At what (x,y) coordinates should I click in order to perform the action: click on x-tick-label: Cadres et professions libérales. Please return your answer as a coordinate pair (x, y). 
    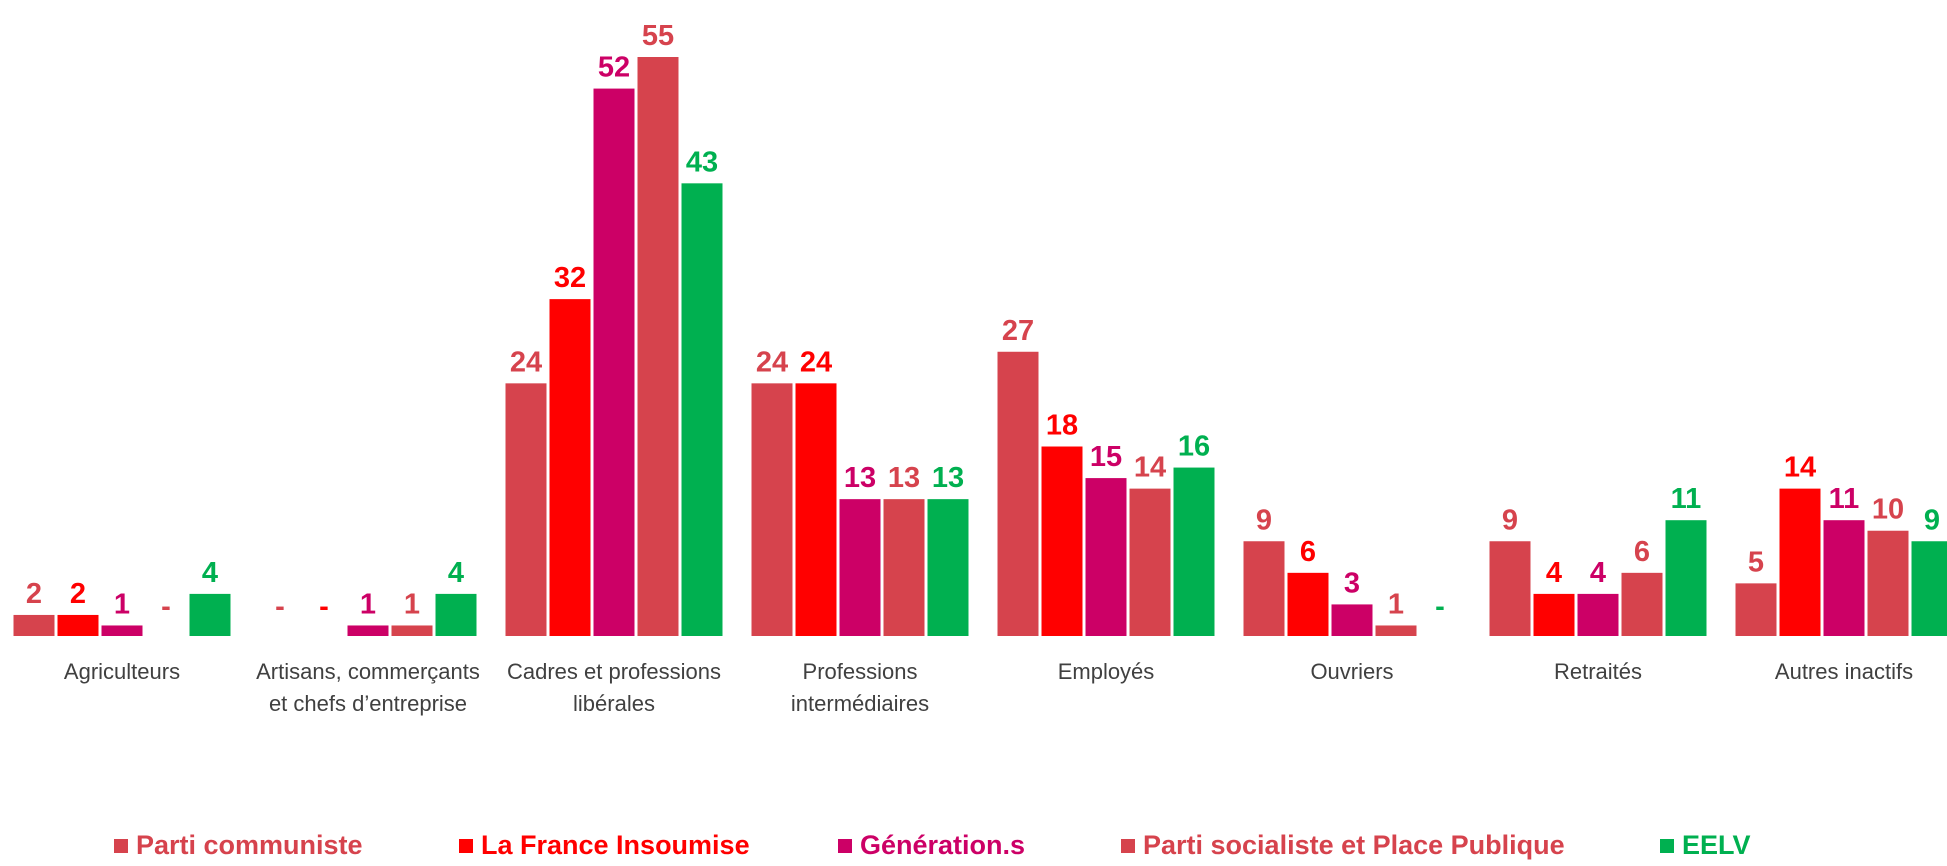
    Looking at the image, I should click on (614, 687).